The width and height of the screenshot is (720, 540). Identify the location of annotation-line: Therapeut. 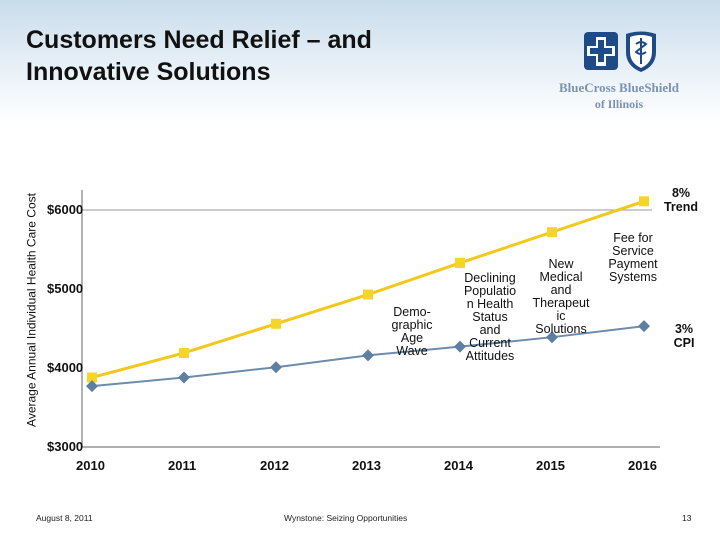
(561, 303).